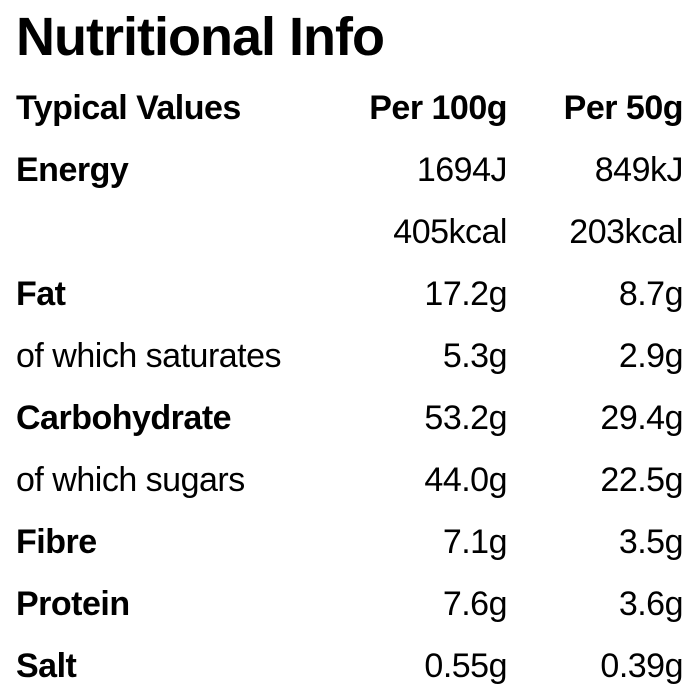  I want to click on per-50g-value: 849kJ, so click(639, 170).